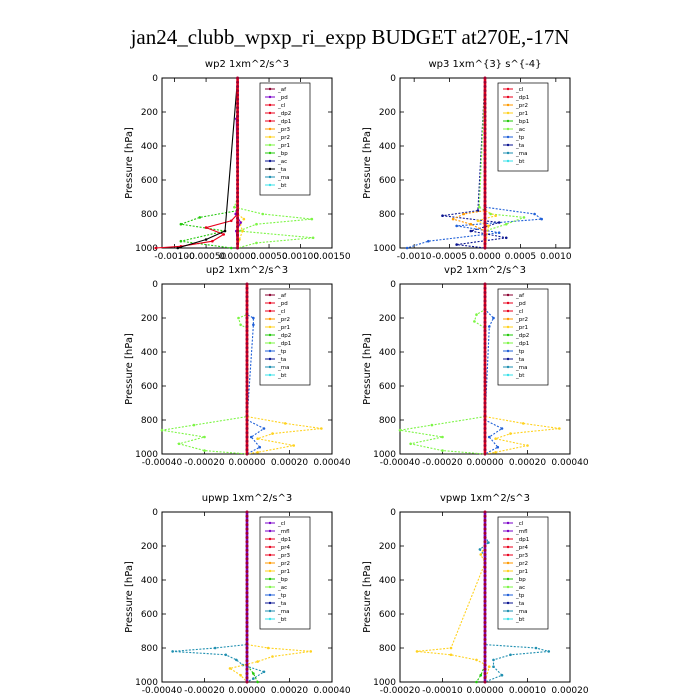 This screenshot has width=700, height=700. I want to click on legend-entry: _ta, so click(519, 146).